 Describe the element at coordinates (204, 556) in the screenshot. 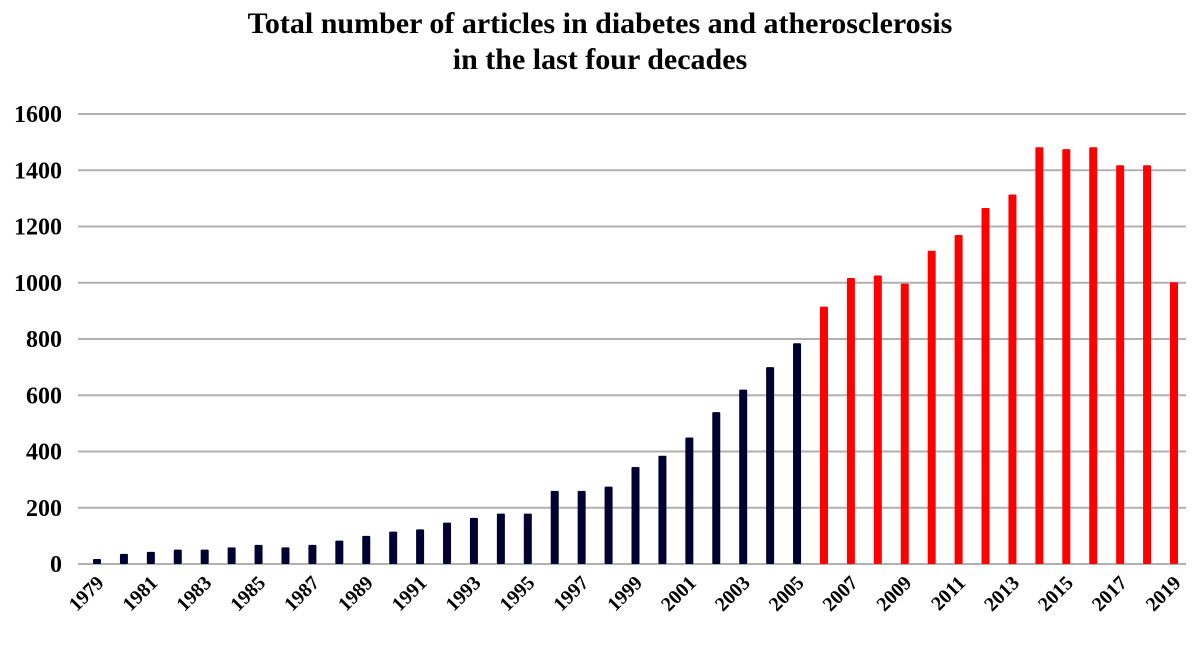

I see `bar-1983` at that location.